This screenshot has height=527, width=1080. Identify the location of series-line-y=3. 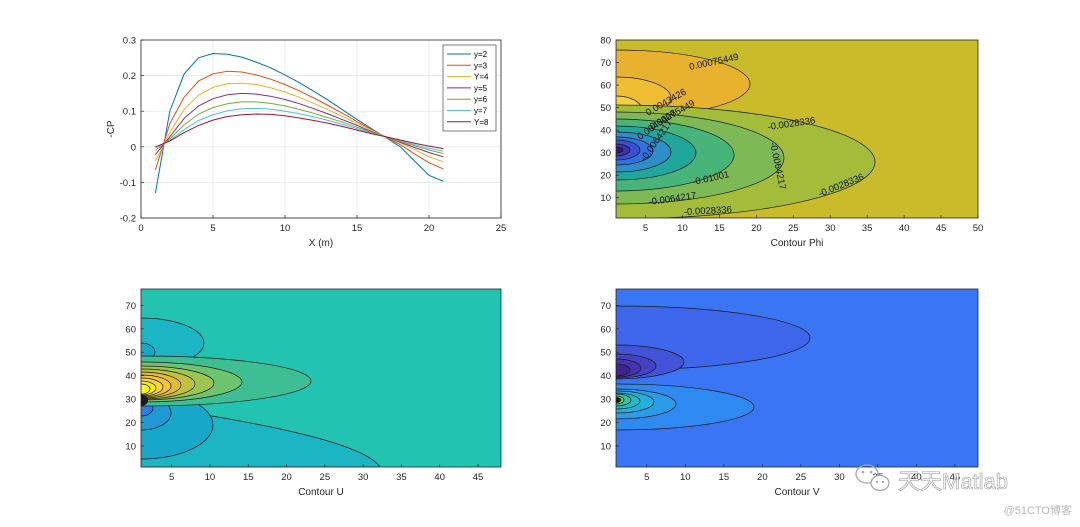
(299, 120).